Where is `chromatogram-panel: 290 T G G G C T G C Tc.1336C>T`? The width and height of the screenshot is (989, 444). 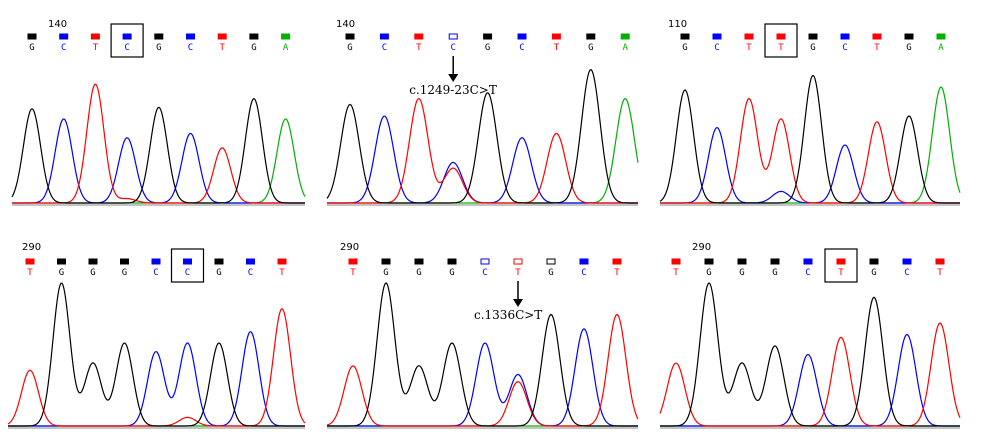
chromatogram-panel: 290 T G G G C T G C Tc.1336C>T is located at coordinates (482, 335).